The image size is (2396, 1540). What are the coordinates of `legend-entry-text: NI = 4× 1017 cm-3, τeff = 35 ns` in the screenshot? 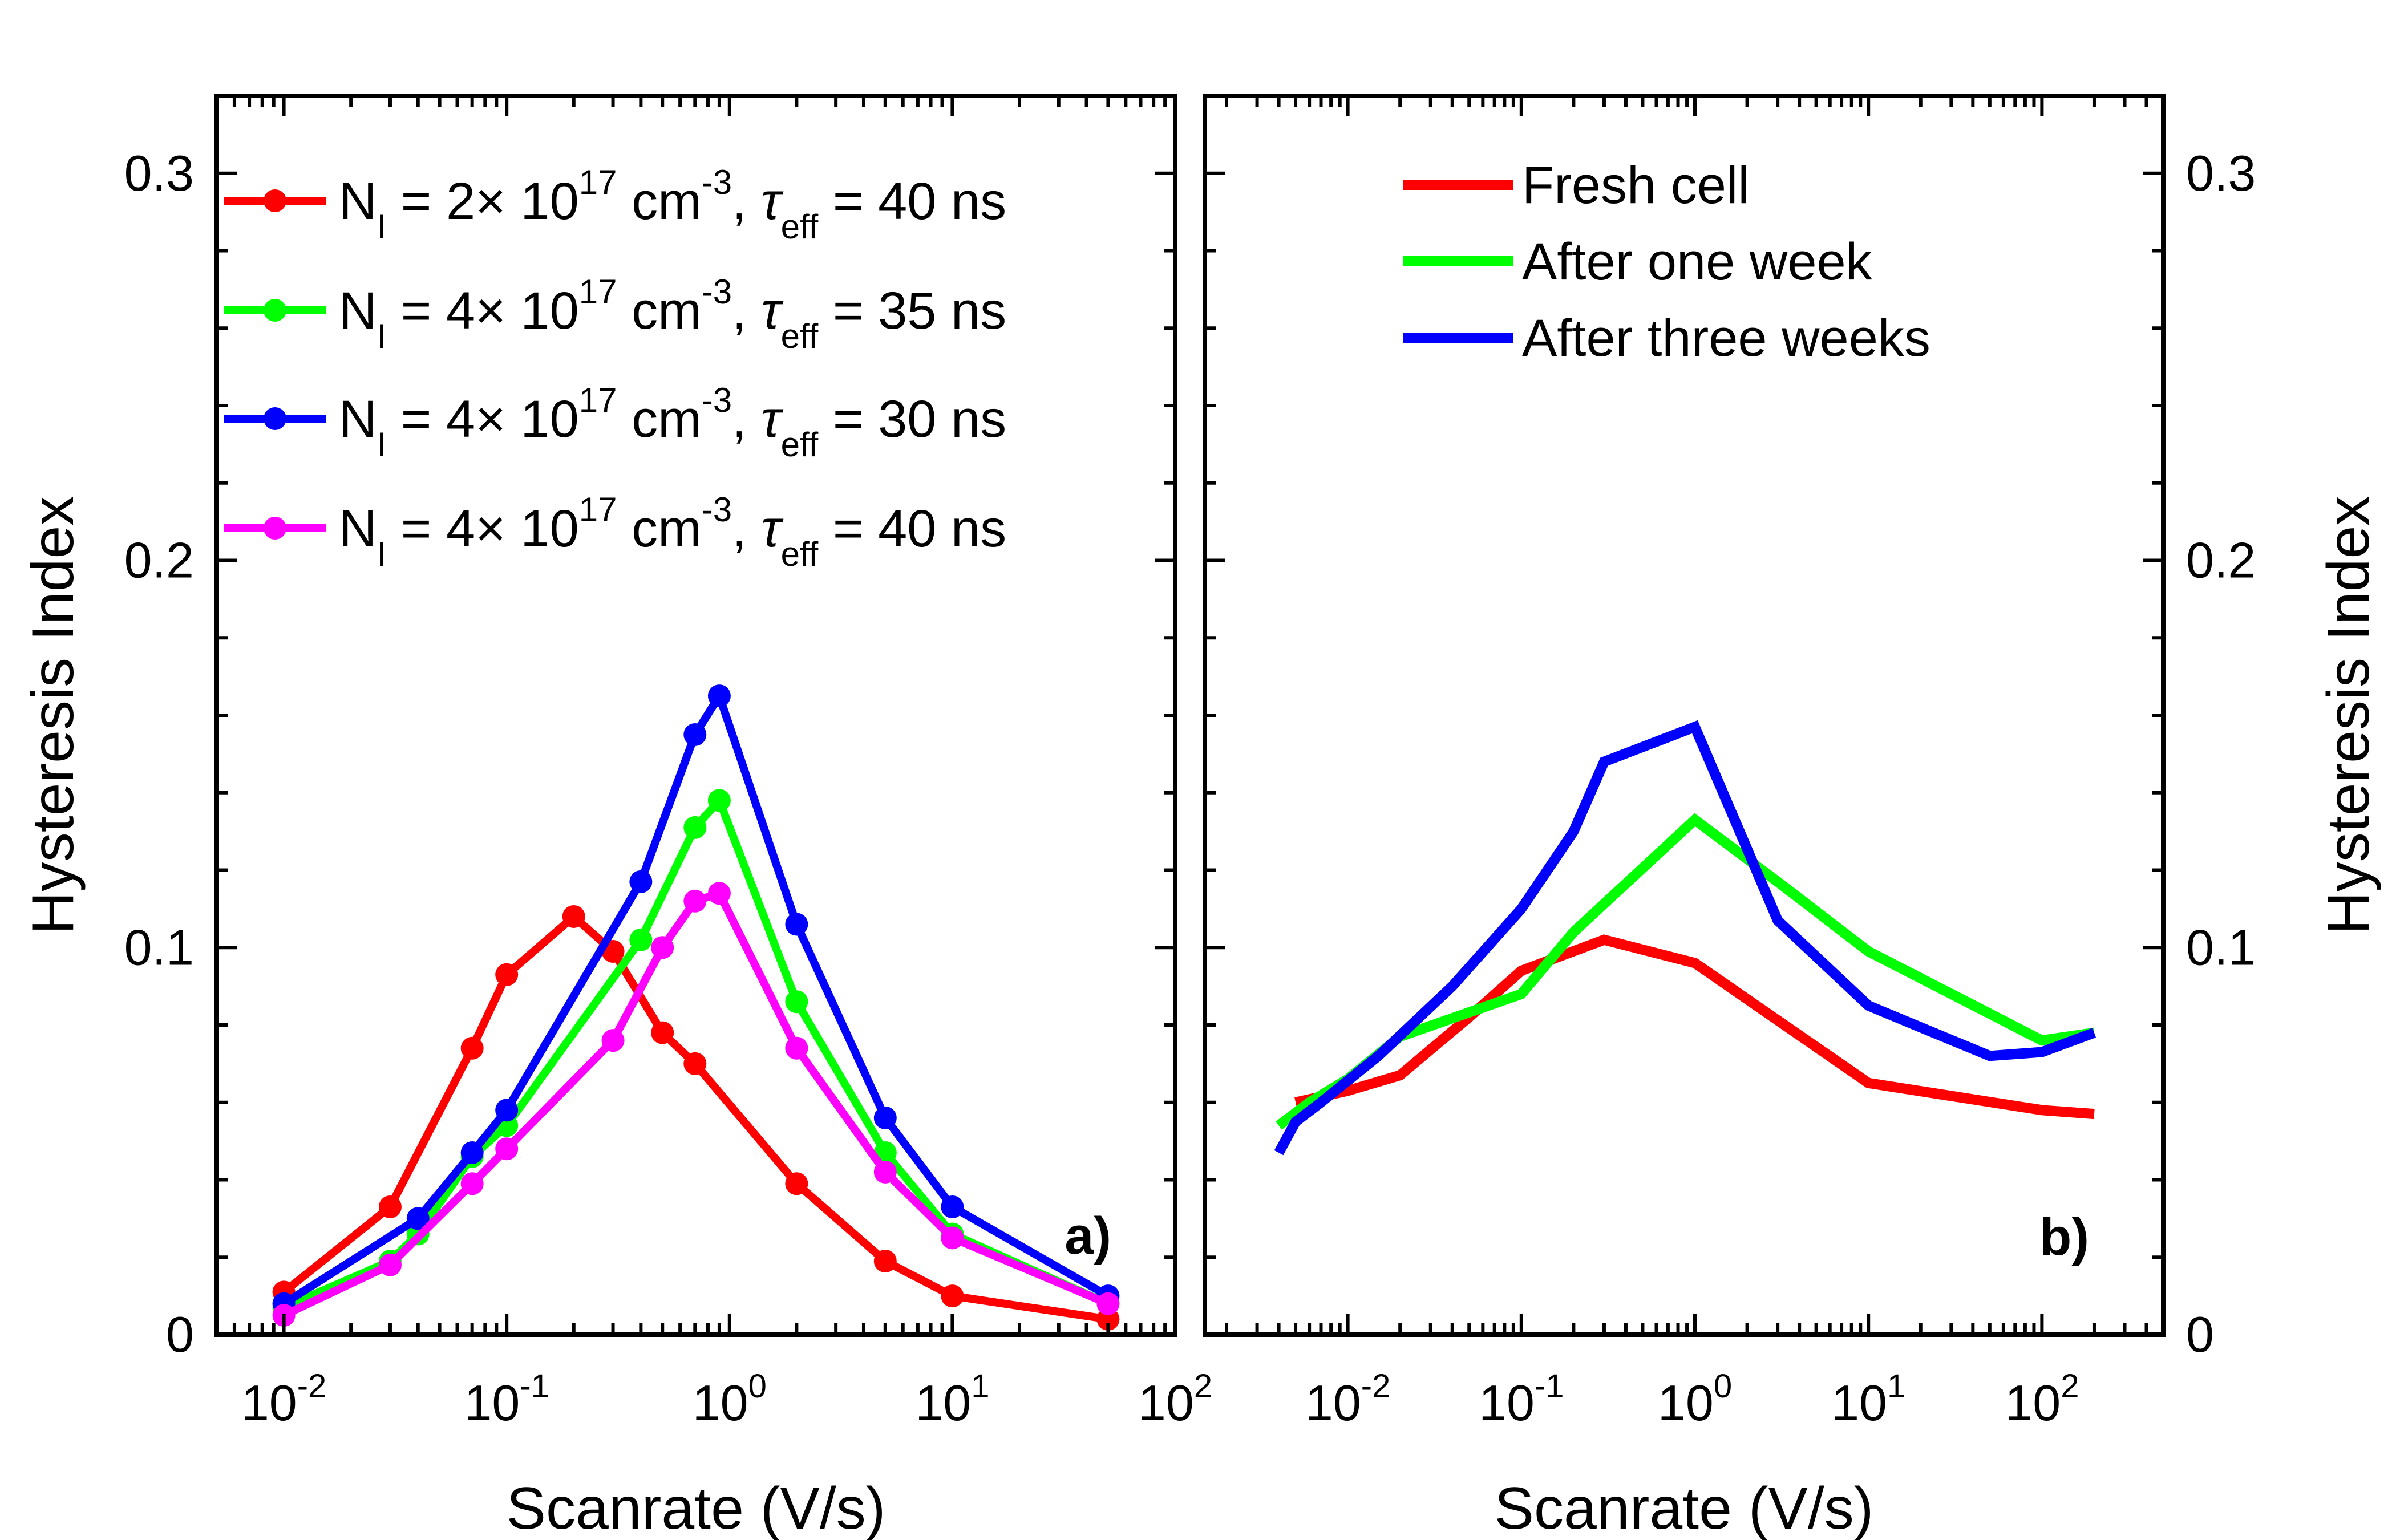 It's located at (672, 314).